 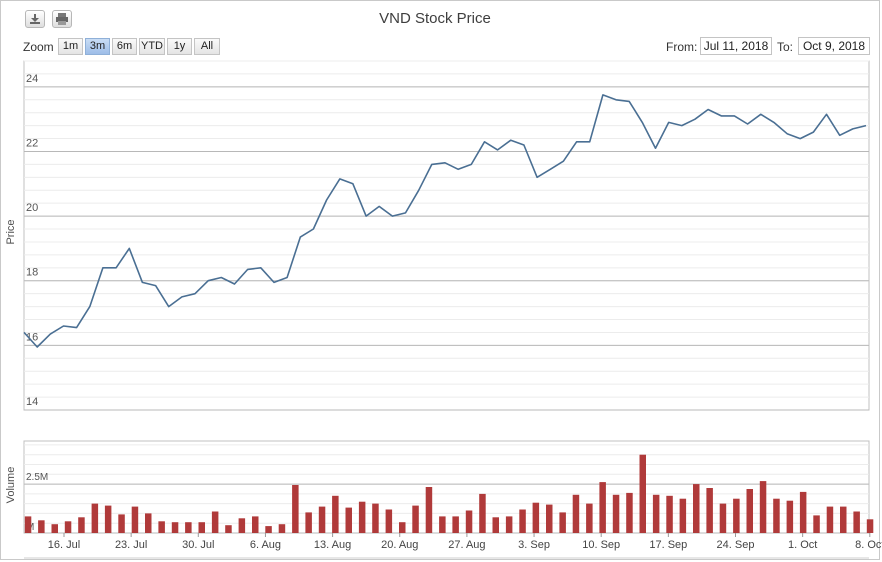 I want to click on x-tick-label: 1. Oct, so click(x=802, y=545).